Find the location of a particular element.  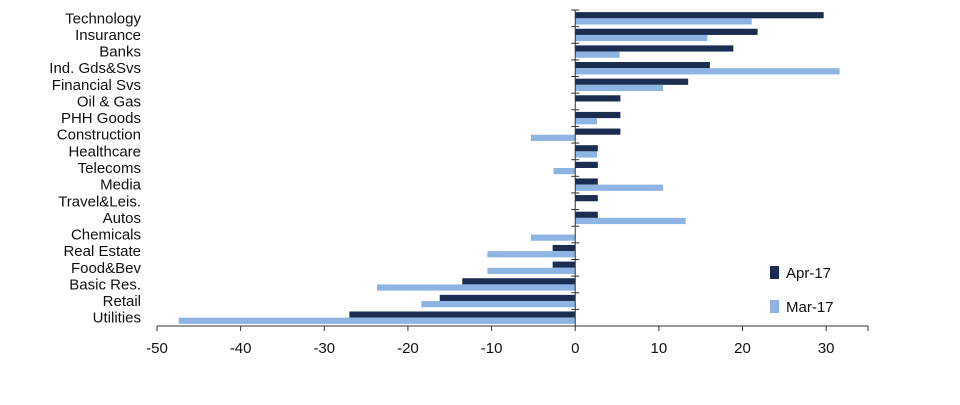

category-label: Telecoms is located at coordinates (109, 168).